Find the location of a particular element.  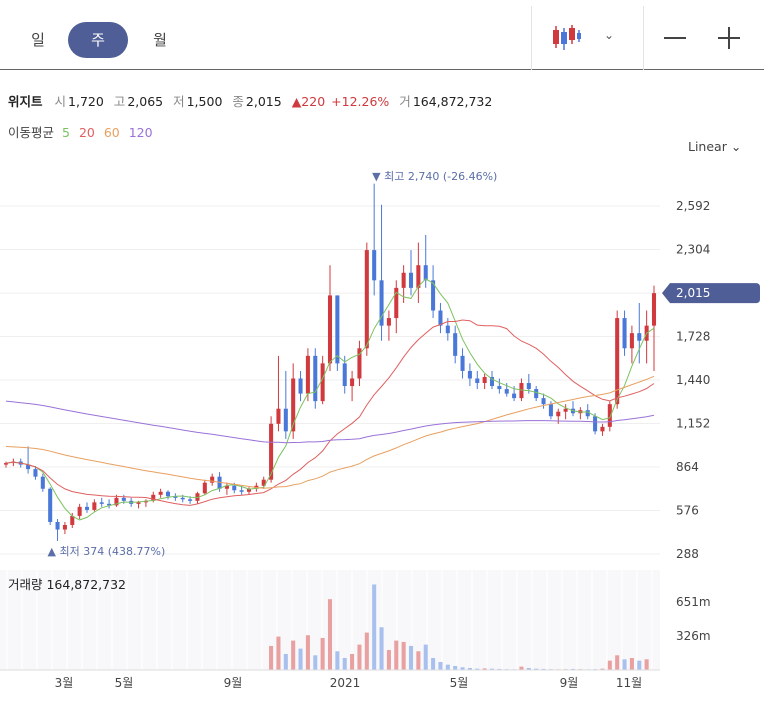

top-toolbar: 일 주 월 ⌄ is located at coordinates (382, 35).